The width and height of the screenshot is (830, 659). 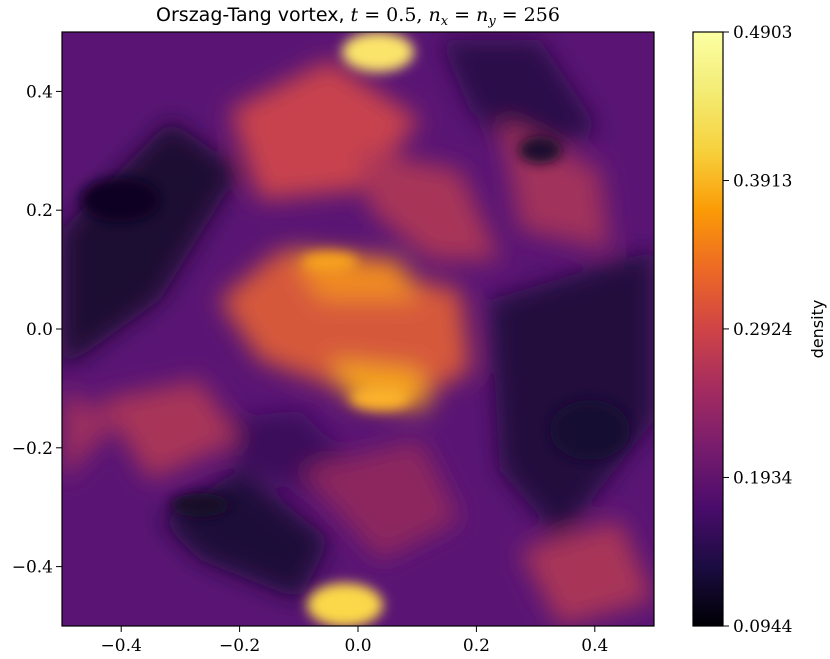 I want to click on title-ny-var: n, so click(x=482, y=15).